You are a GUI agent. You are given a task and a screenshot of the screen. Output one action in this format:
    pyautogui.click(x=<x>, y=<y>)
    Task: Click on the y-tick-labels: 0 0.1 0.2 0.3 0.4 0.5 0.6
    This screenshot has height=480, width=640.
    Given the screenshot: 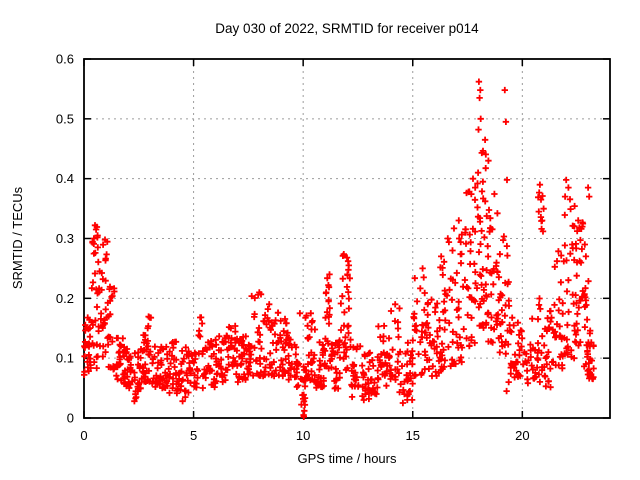 What is the action you would take?
    pyautogui.click(x=65, y=239)
    